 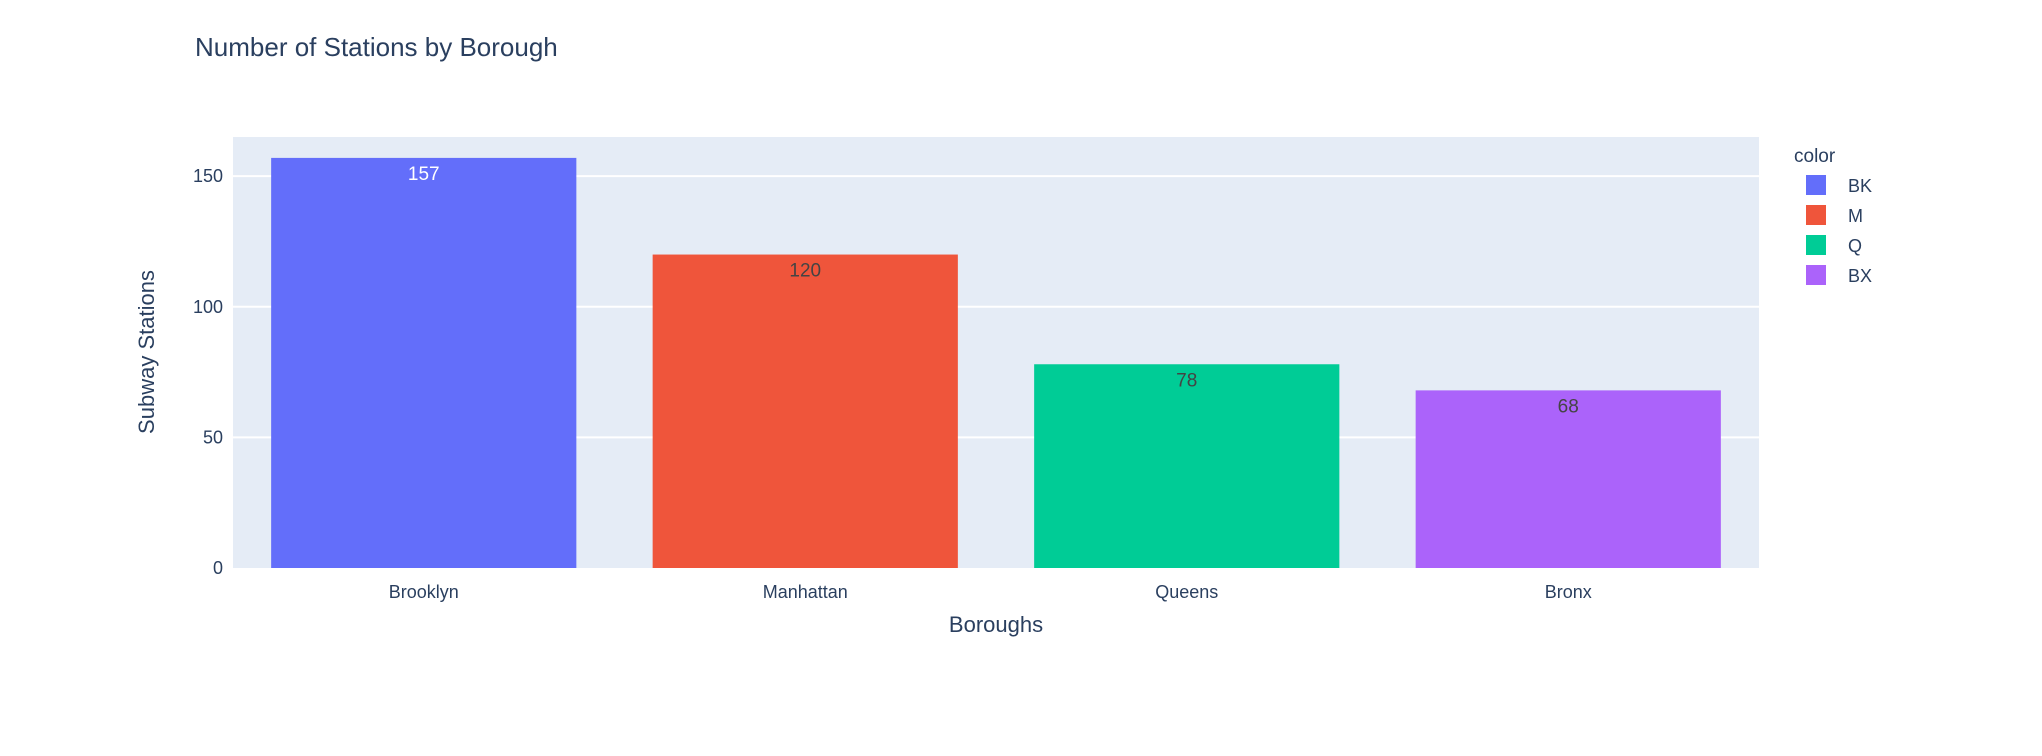 I want to click on legend-label: BK, so click(x=1860, y=186).